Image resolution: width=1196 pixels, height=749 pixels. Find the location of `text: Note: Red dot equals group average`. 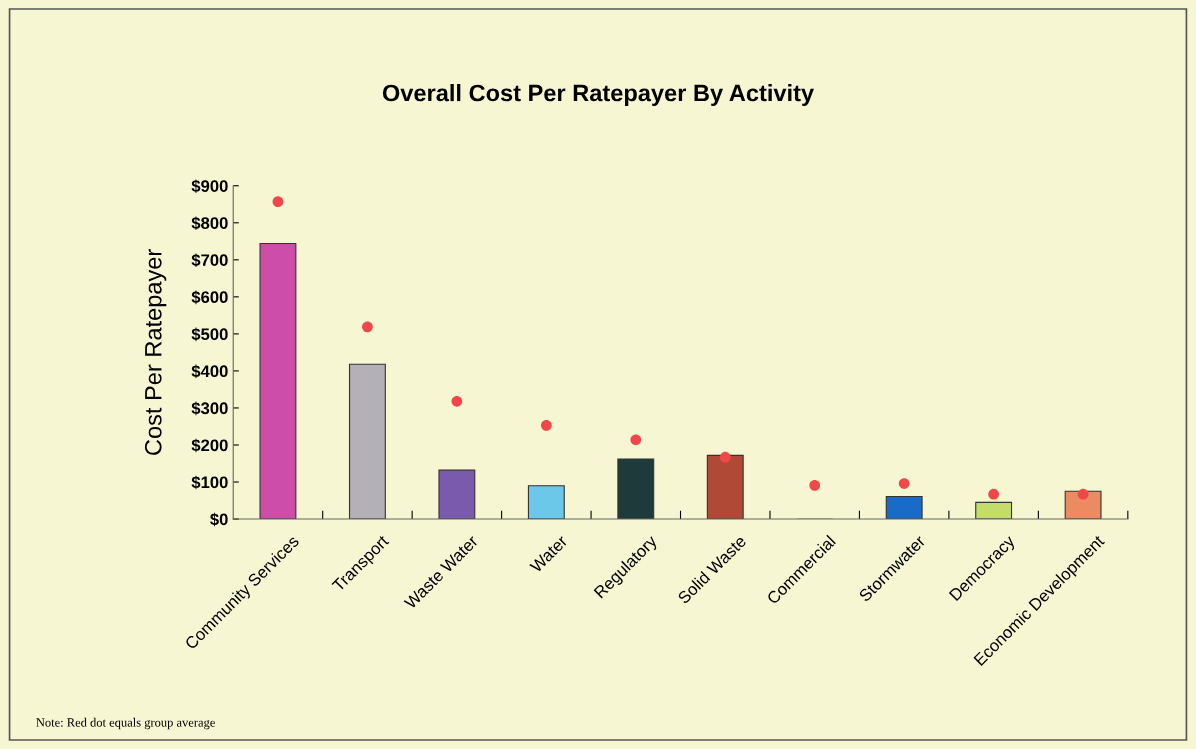

text: Note: Red dot equals group average is located at coordinates (125, 723).